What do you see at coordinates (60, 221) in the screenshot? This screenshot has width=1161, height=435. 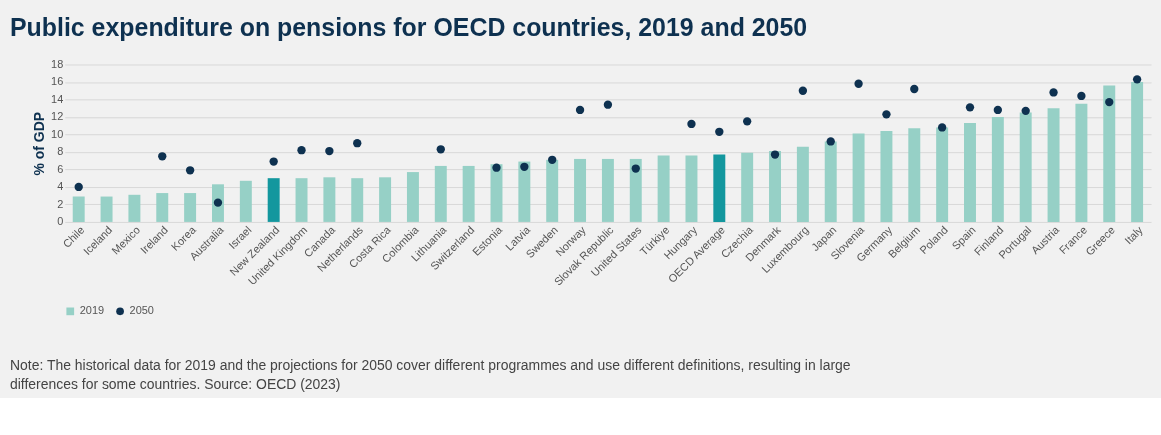 I see `y-tick-label: 0` at bounding box center [60, 221].